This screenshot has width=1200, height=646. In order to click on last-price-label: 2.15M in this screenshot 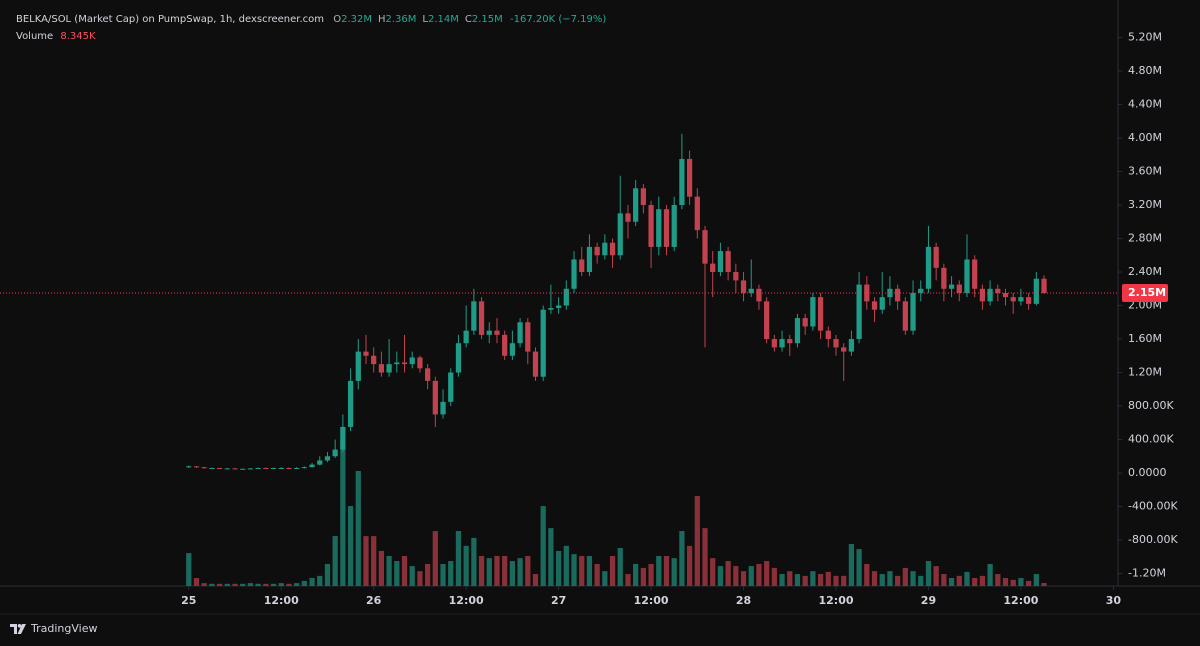, I will do `click(1147, 292)`.